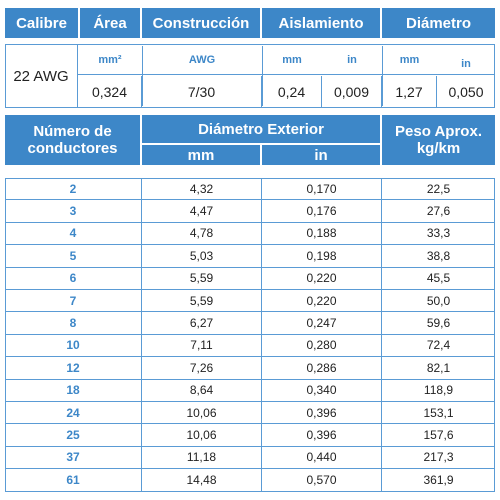  What do you see at coordinates (438, 368) in the screenshot?
I see `cell-value: 82,1` at bounding box center [438, 368].